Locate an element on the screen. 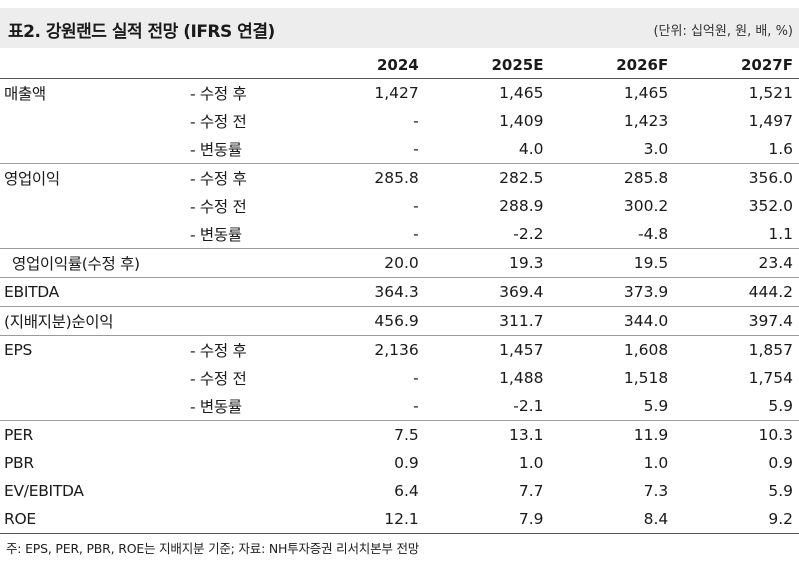 The width and height of the screenshot is (799, 566). header-year: 2025E is located at coordinates (487, 65).